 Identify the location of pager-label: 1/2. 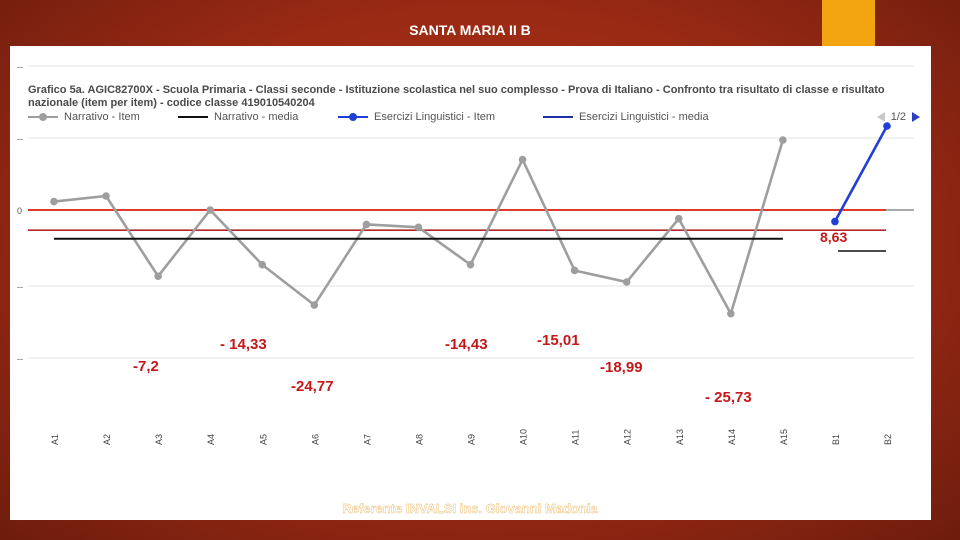
(898, 117).